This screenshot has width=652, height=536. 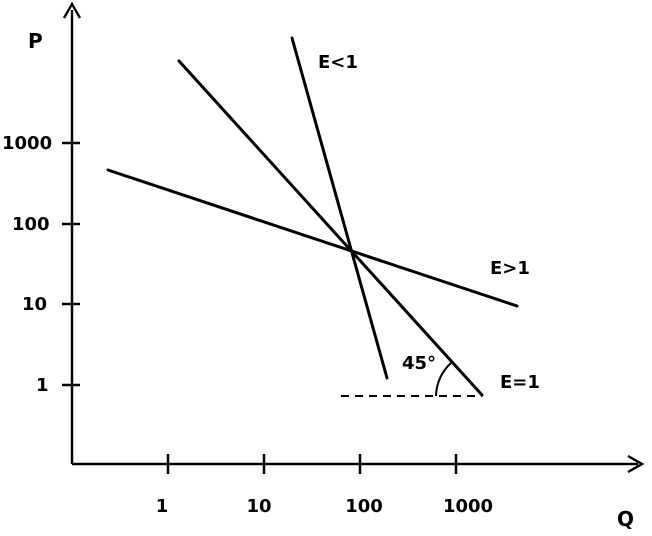 What do you see at coordinates (42, 385) in the screenshot?
I see `y-tick-label-1: 1` at bounding box center [42, 385].